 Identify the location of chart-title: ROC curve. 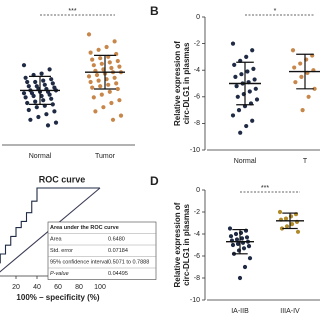
(62, 179).